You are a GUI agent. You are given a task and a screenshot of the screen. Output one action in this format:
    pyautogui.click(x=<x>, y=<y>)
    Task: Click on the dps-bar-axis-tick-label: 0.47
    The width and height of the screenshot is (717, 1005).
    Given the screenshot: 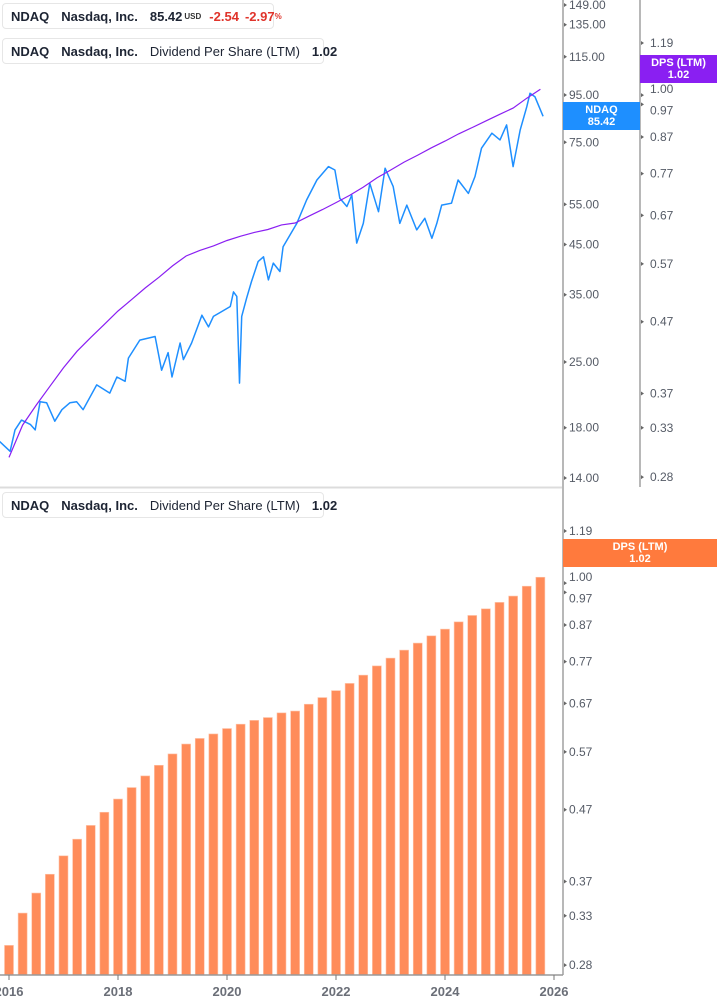 What is the action you would take?
    pyautogui.click(x=581, y=810)
    